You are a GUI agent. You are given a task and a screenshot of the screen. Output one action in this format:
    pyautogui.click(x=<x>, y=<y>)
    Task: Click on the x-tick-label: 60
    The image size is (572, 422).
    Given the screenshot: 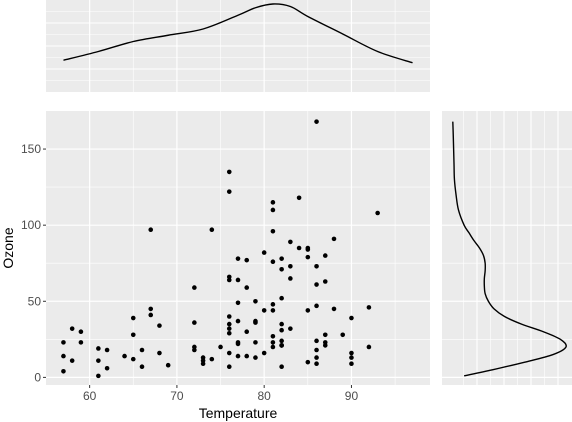 What is the action you would take?
    pyautogui.click(x=90, y=396)
    